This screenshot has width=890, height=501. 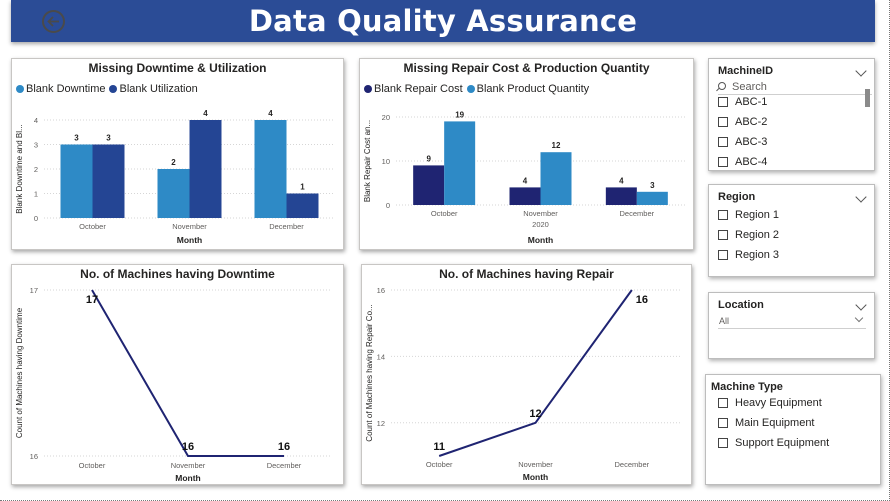 I want to click on slicer-option: Heavy Equipment, so click(x=770, y=403).